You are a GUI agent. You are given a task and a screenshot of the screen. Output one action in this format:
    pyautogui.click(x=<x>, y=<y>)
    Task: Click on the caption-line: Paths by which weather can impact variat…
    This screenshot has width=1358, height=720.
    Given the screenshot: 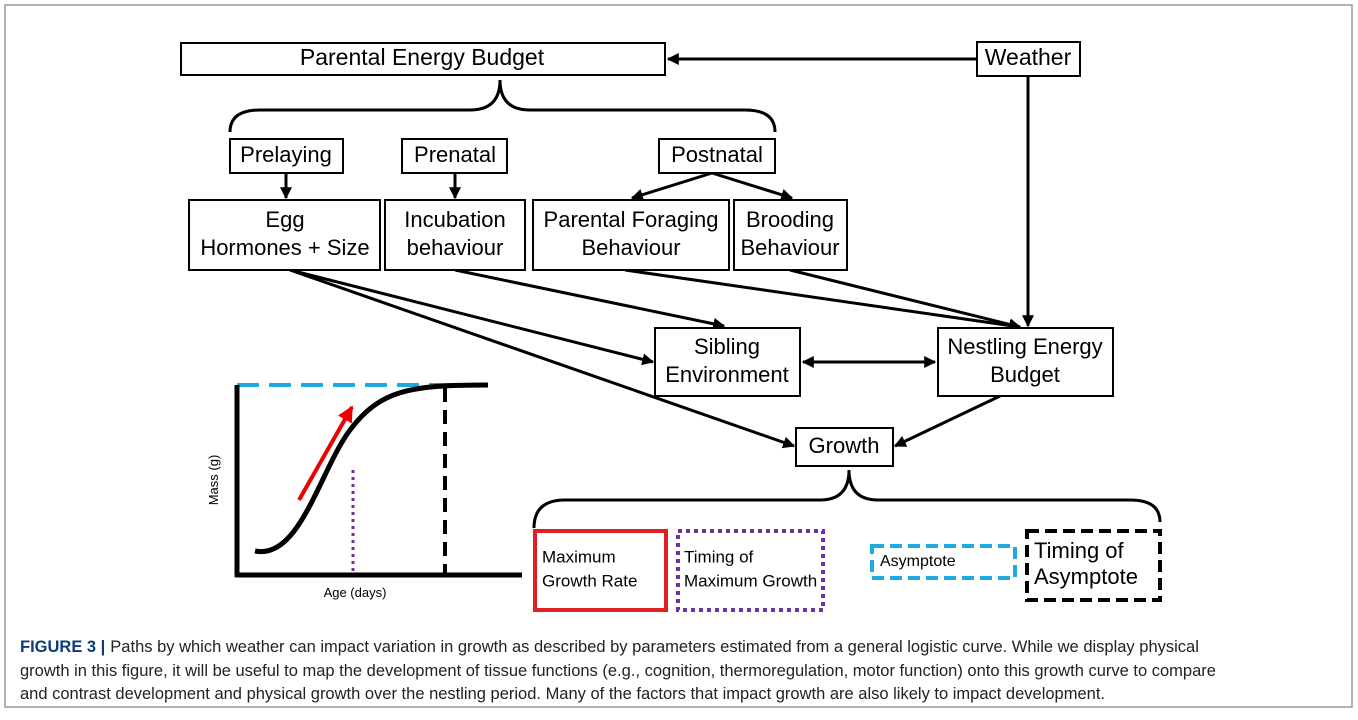 What is the action you would take?
    pyautogui.click(x=654, y=647)
    